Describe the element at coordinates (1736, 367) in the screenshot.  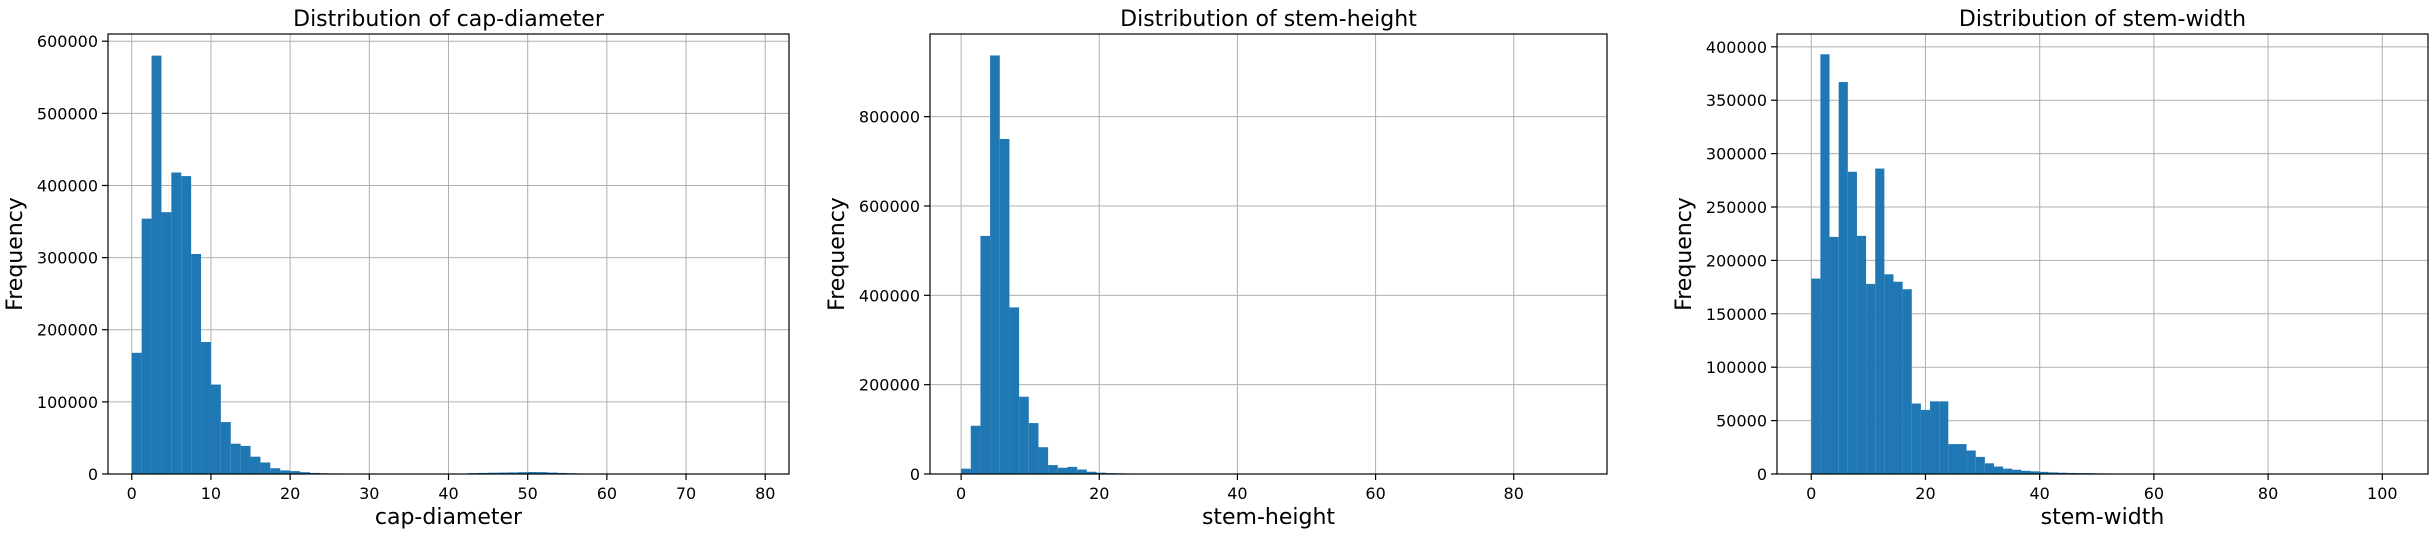
I see `y-tick-label: 100000` at that location.